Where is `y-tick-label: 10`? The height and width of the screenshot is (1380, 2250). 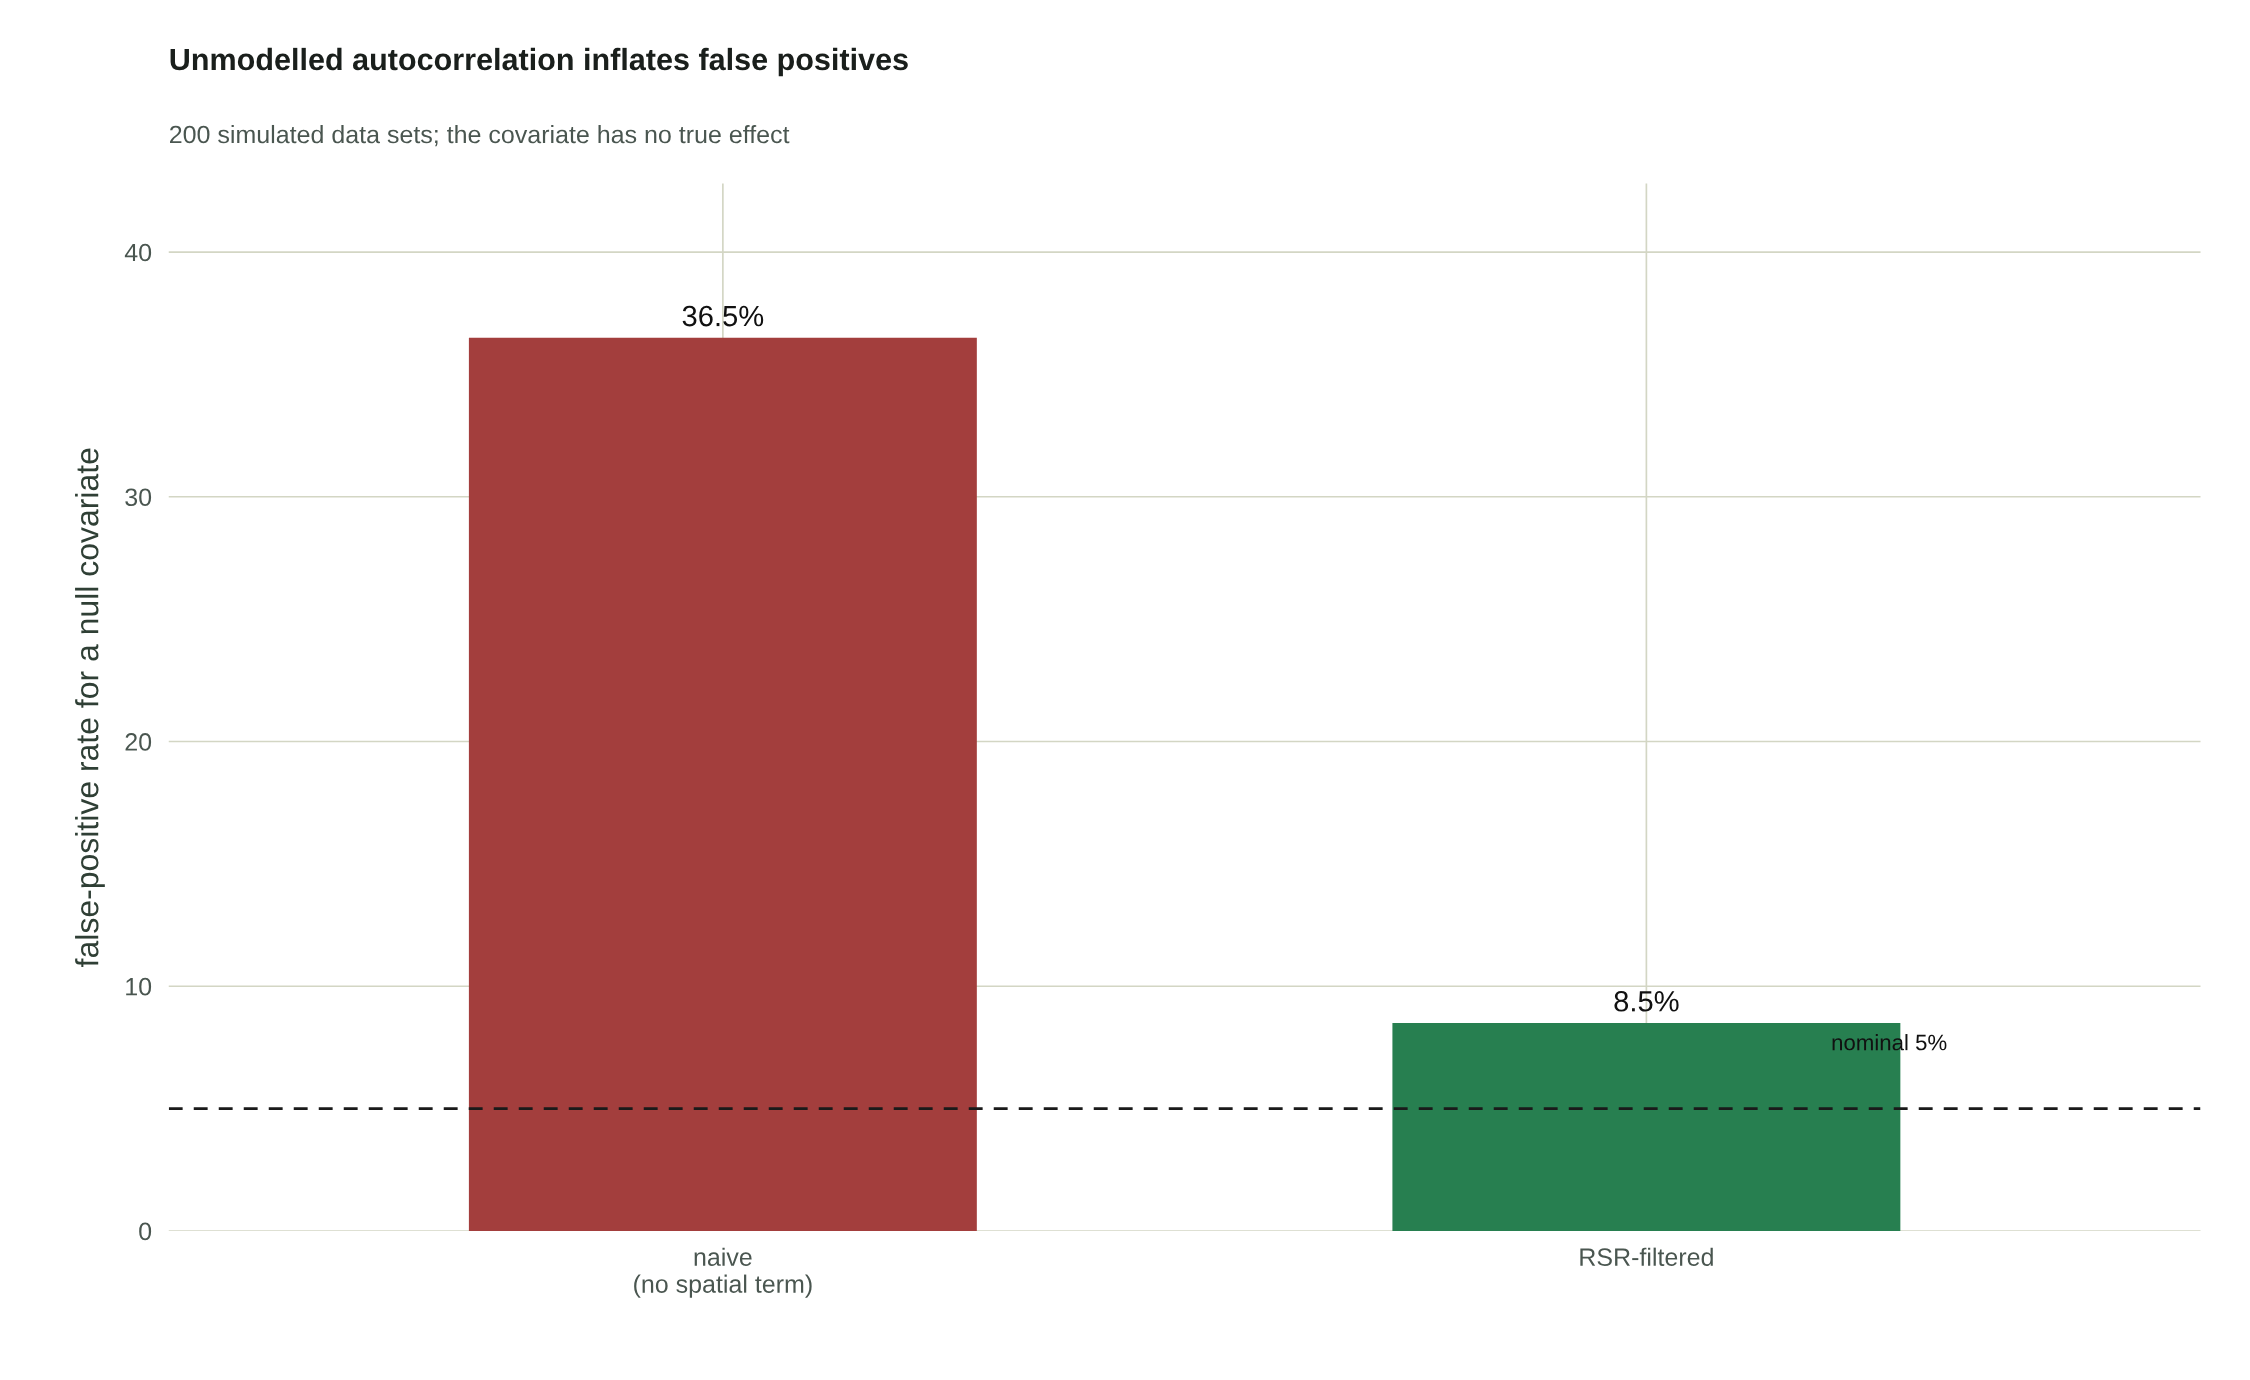 y-tick-label: 10 is located at coordinates (139, 986).